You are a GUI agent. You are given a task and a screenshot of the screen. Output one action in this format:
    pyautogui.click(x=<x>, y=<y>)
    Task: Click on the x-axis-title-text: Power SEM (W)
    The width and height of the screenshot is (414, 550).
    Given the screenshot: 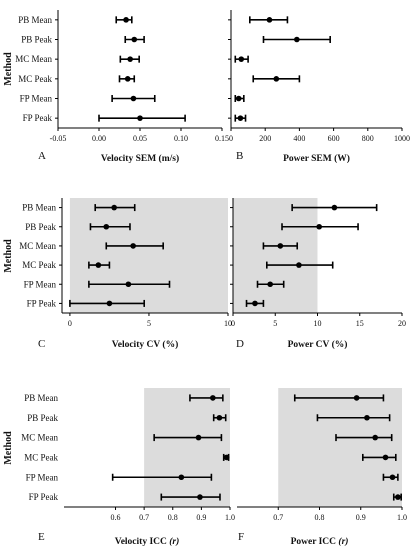 What is the action you would take?
    pyautogui.click(x=316, y=158)
    